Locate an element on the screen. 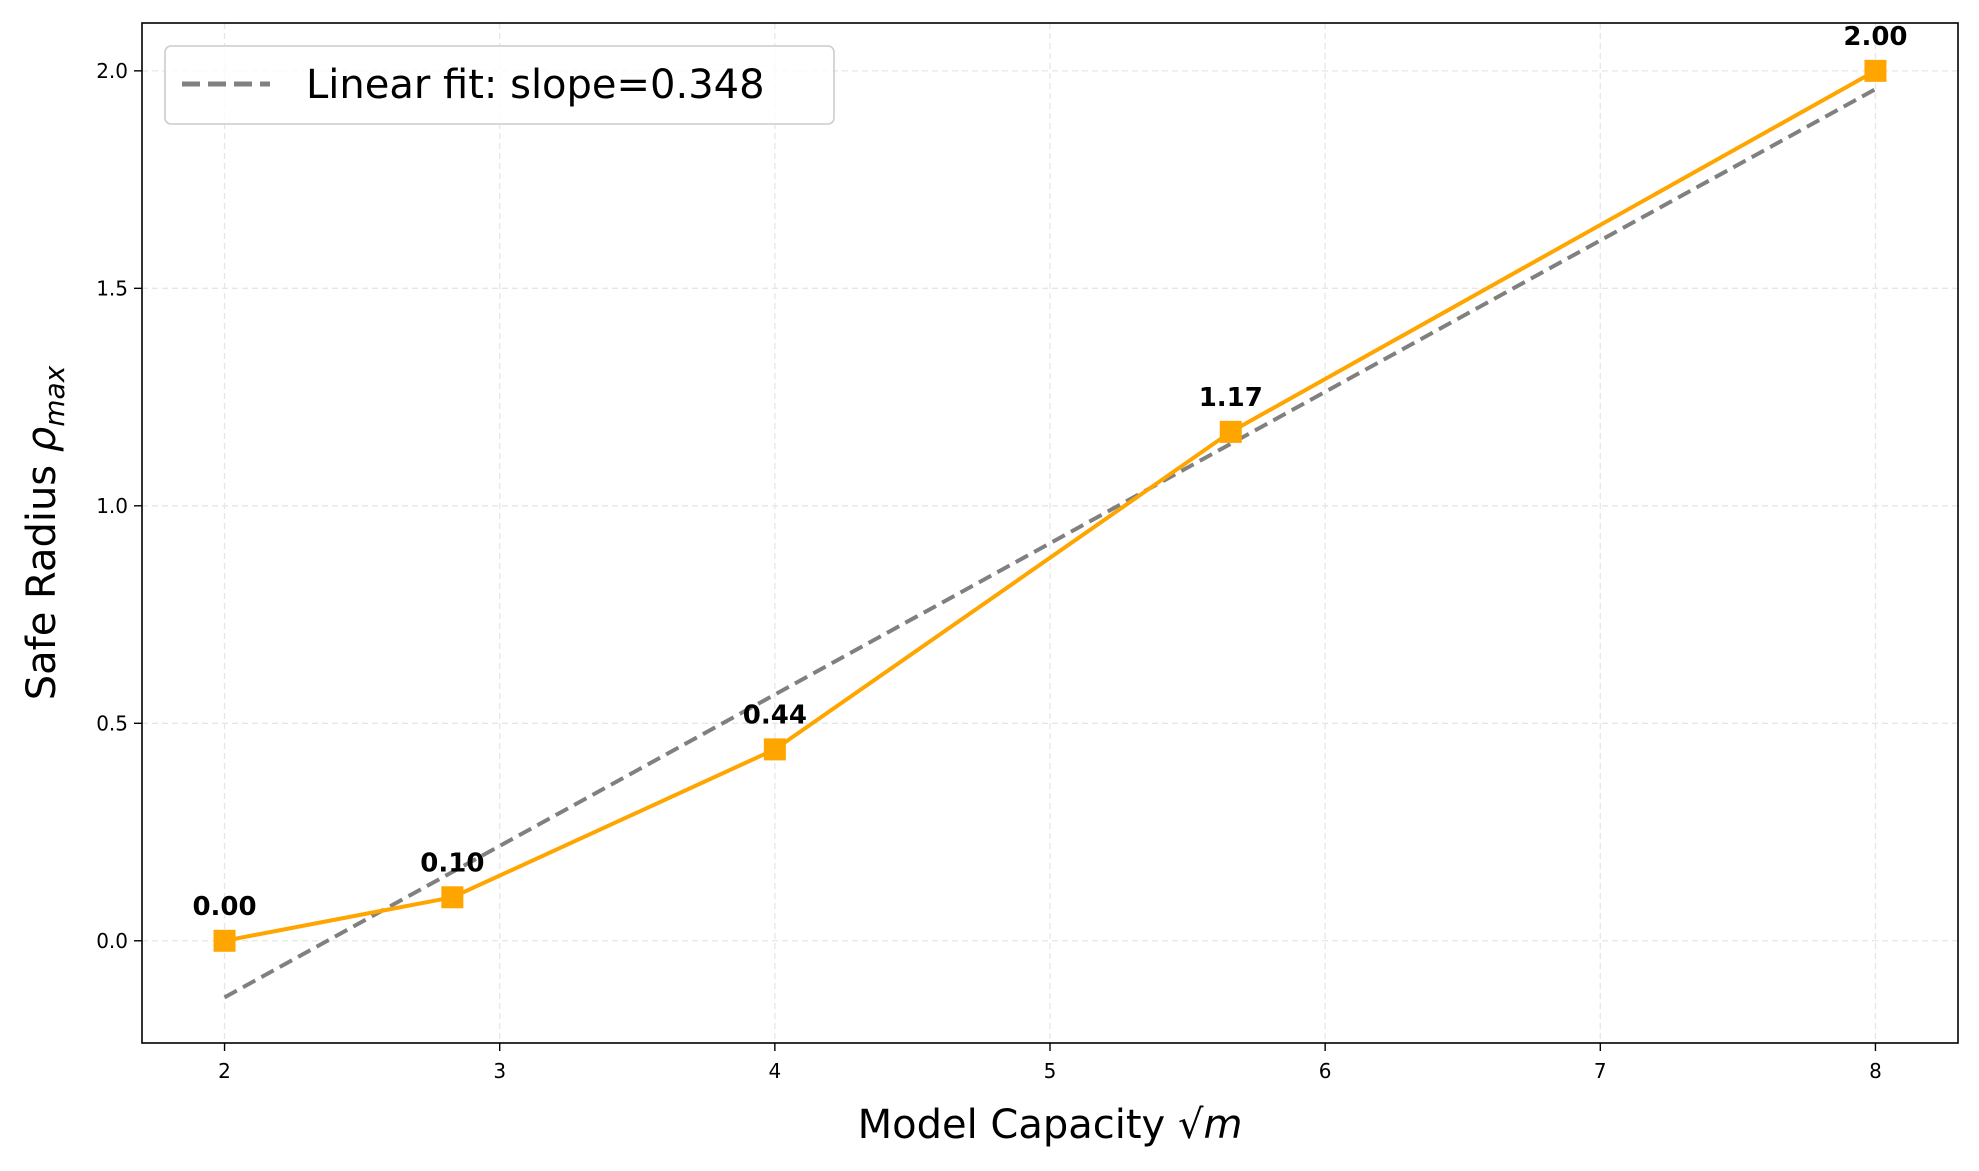 The width and height of the screenshot is (1979, 1171). x-tick-label: 2 is located at coordinates (224, 1071).